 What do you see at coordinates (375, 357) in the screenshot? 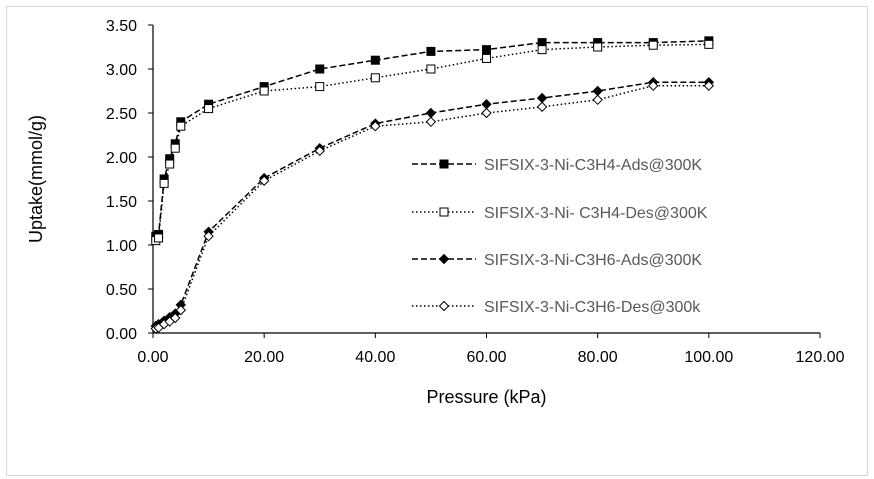
I see `x-tick-label: 40.00` at bounding box center [375, 357].